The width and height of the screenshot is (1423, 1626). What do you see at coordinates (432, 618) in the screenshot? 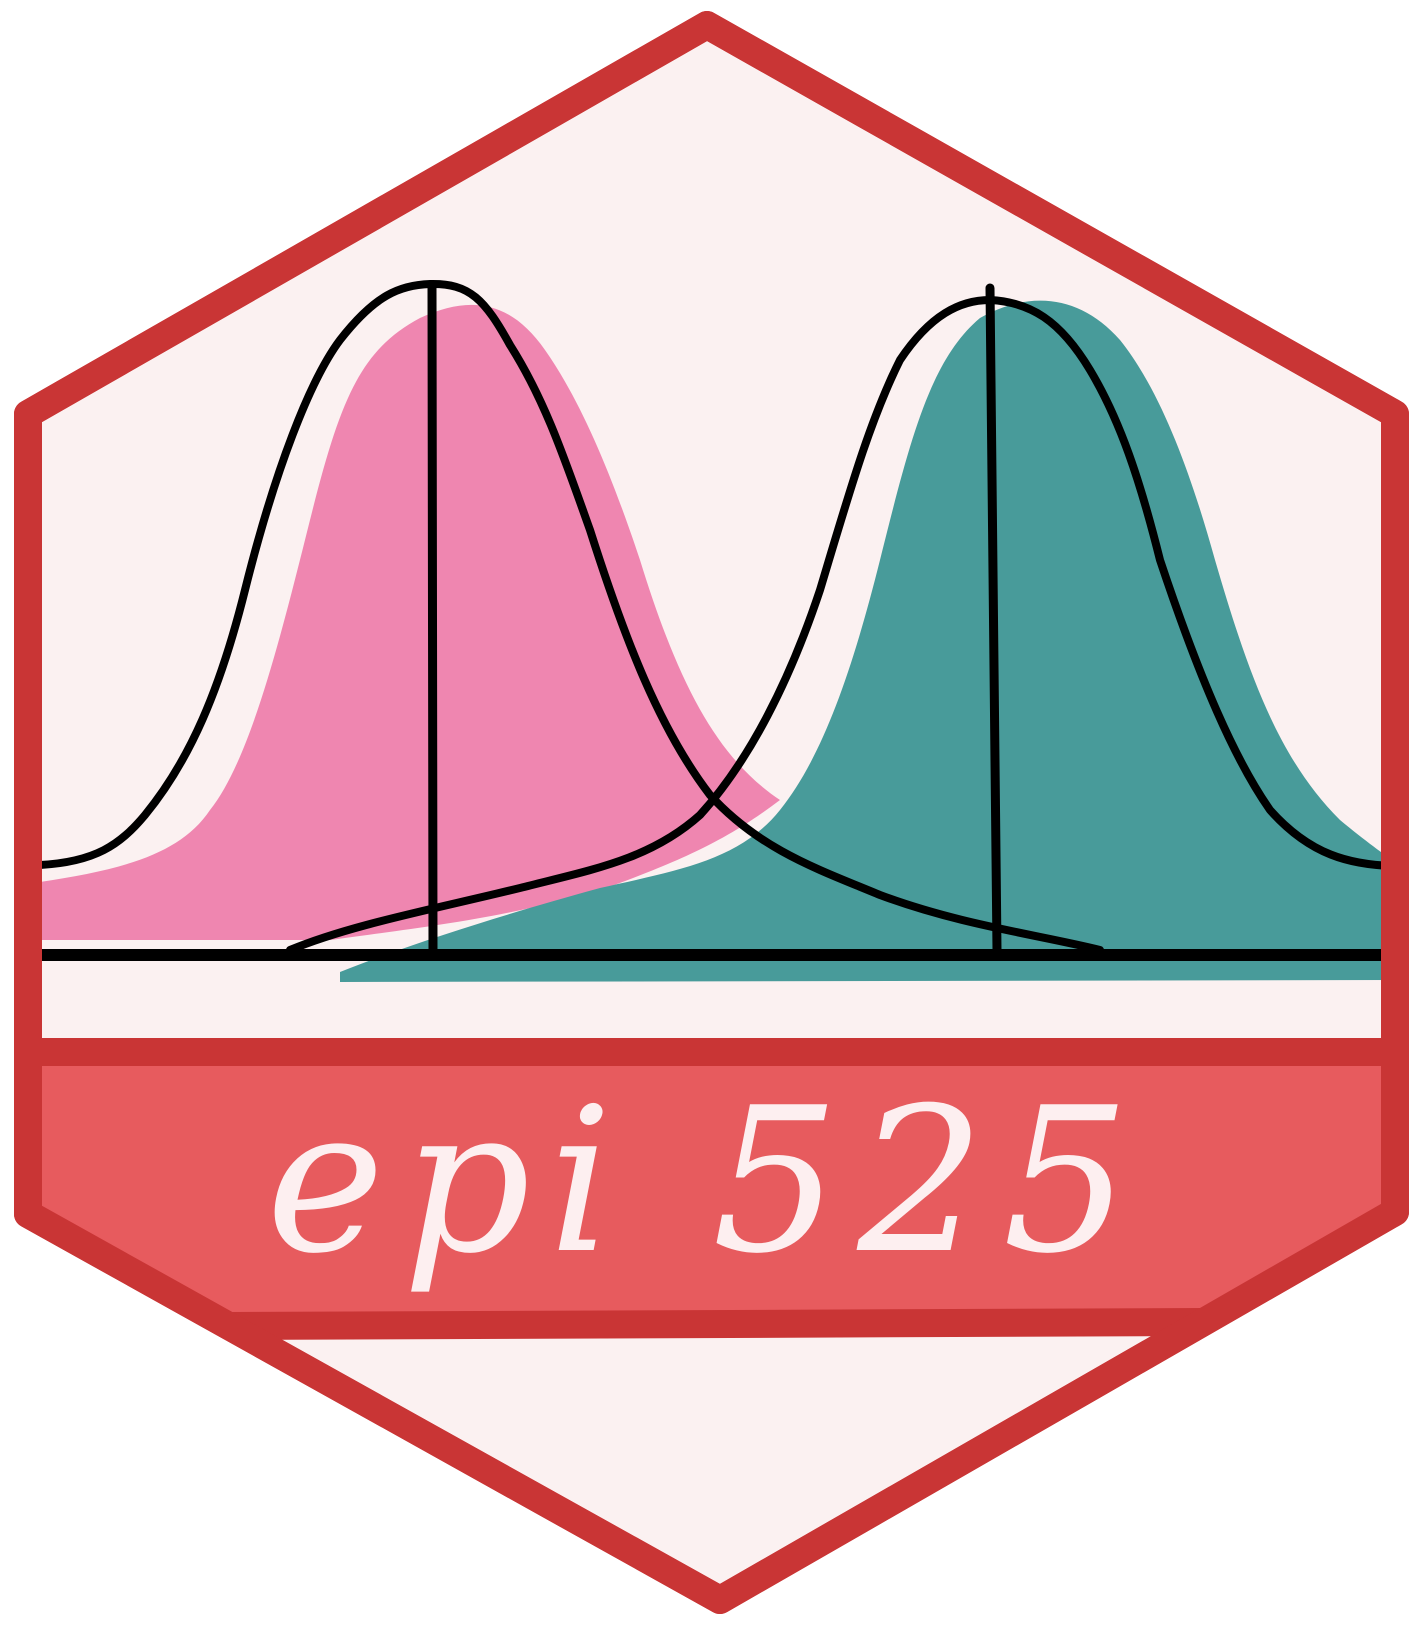
I see `left-mean-line` at bounding box center [432, 618].